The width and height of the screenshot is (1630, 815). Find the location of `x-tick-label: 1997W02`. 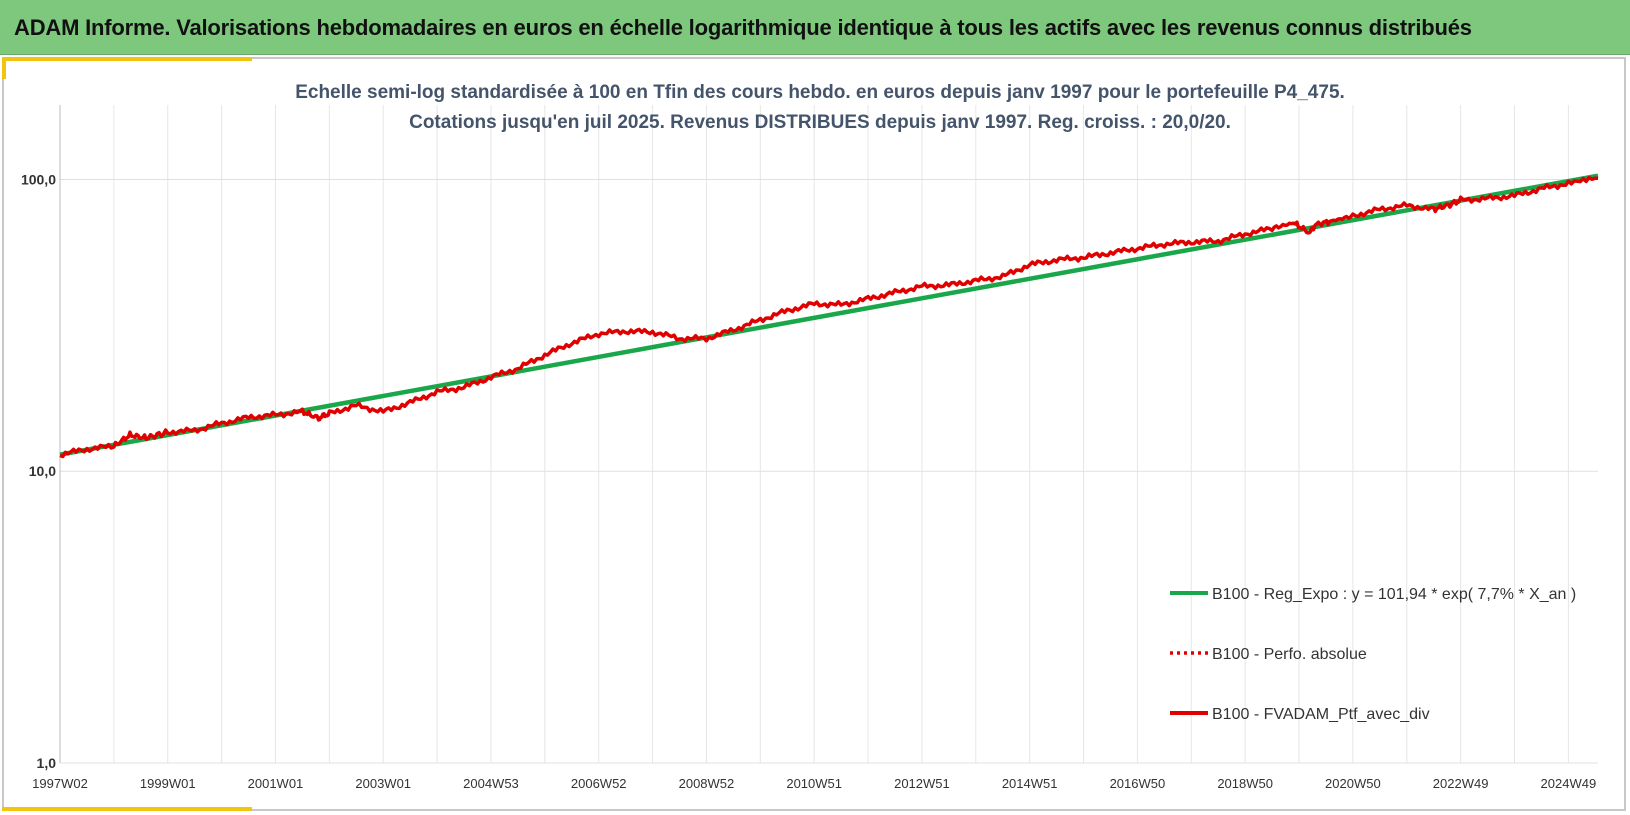

x-tick-label: 1997W02 is located at coordinates (60, 783).